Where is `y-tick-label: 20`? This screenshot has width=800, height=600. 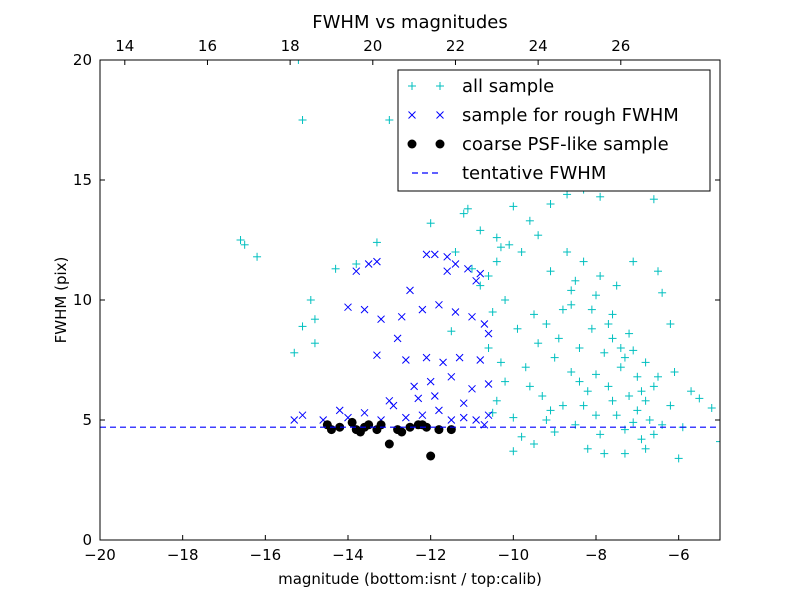
y-tick-label: 20 is located at coordinates (82, 60).